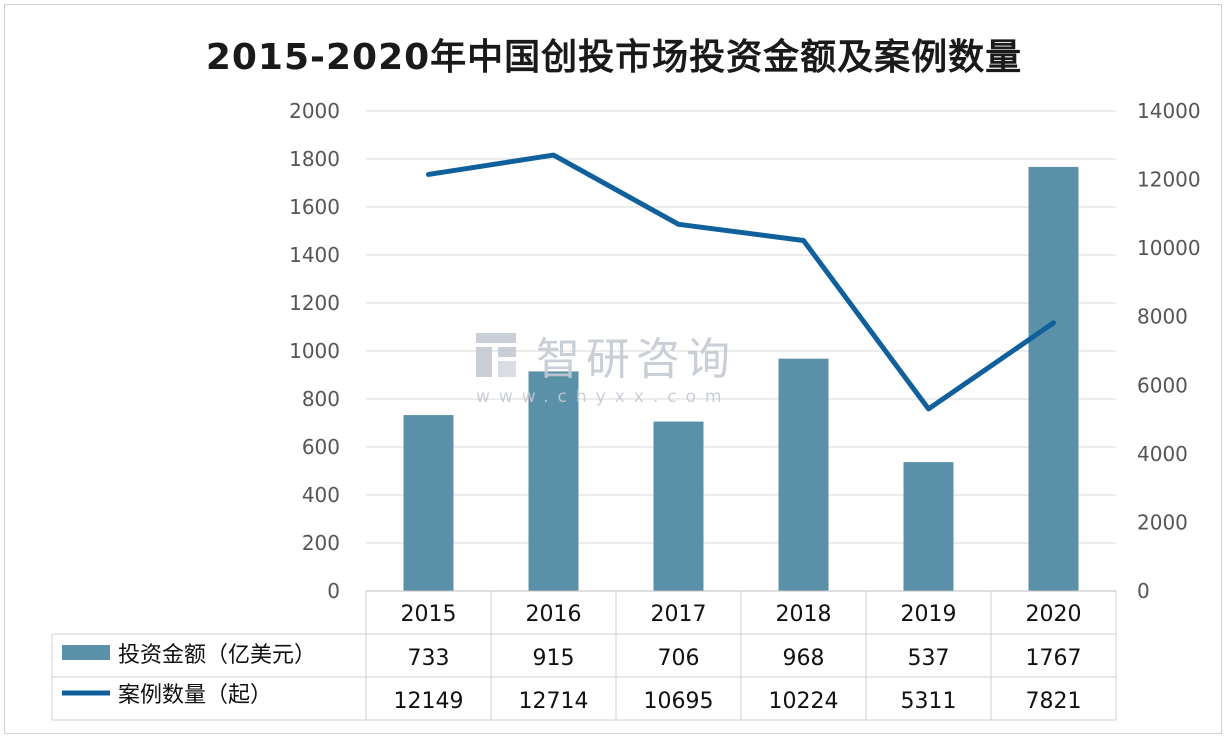 Image resolution: width=1228 pixels, height=740 pixels. Describe the element at coordinates (1162, 522) in the screenshot. I see `right-tick-label: 2000` at that location.